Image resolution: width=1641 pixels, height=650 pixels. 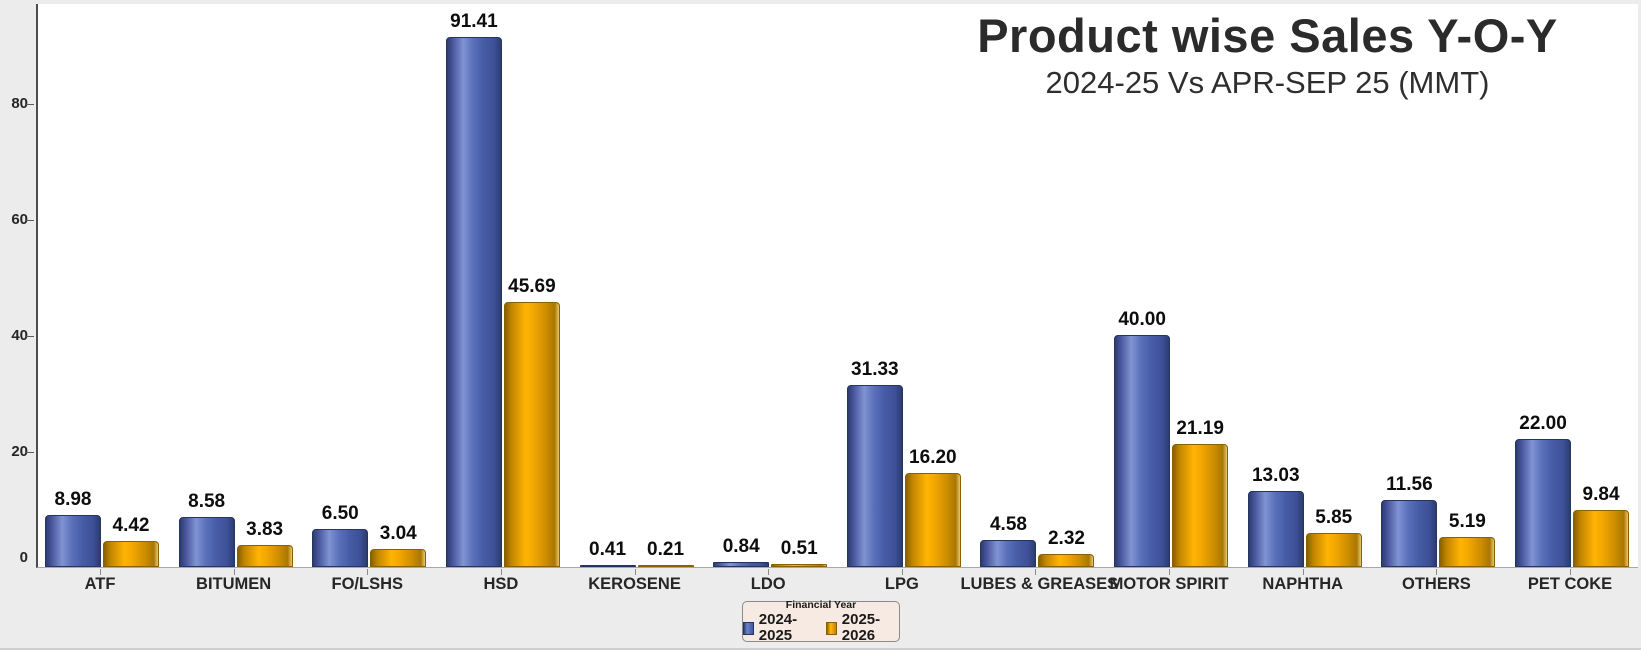 I want to click on value-label-2024-2025-motor-spirit: 40.00, so click(x=1142, y=319).